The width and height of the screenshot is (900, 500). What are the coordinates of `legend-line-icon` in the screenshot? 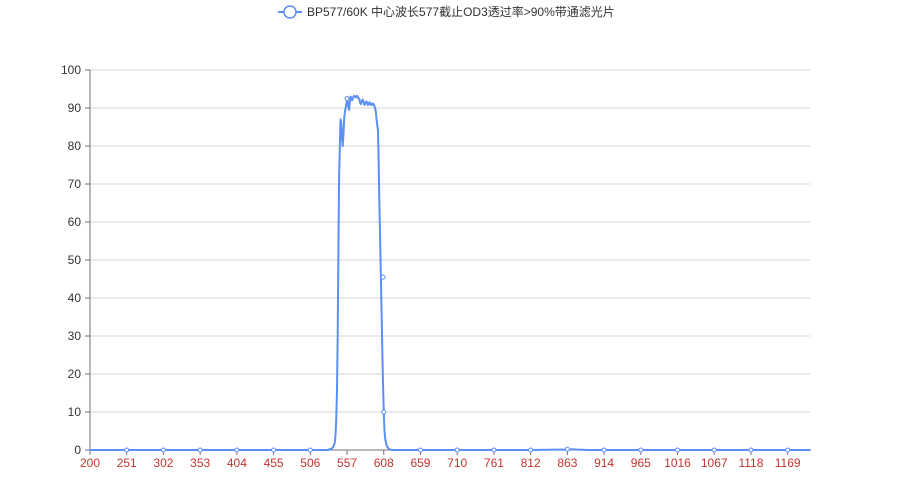 It's located at (290, 12).